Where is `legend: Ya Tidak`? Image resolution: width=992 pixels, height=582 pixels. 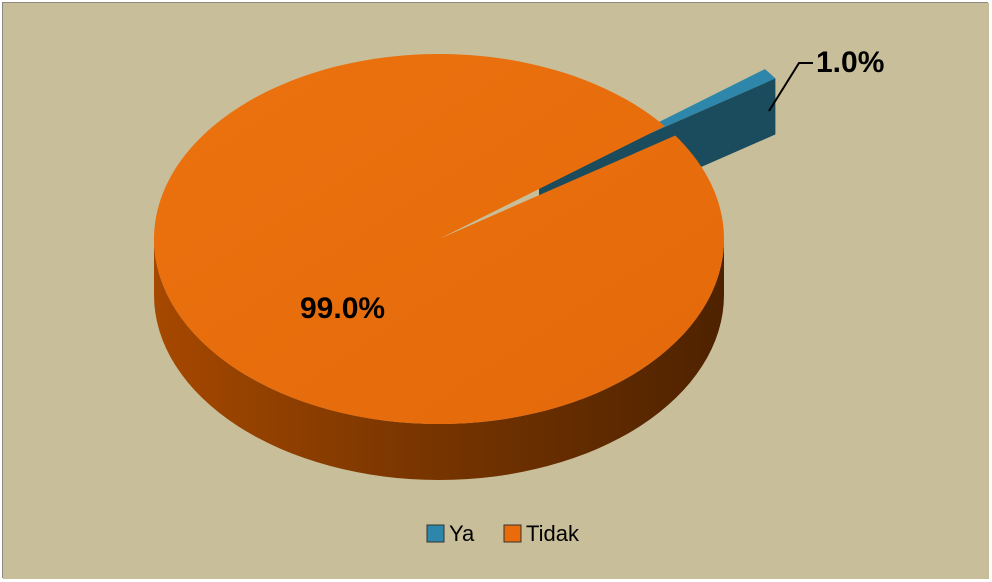 legend: Ya Tidak is located at coordinates (503, 533).